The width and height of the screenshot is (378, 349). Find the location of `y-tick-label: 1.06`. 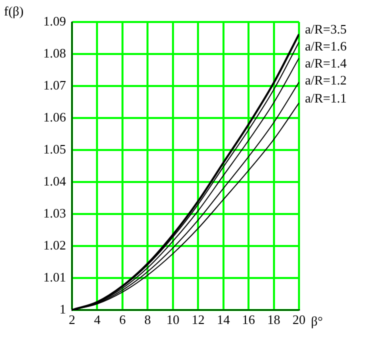

y-tick-label: 1.06 is located at coordinates (54, 116).